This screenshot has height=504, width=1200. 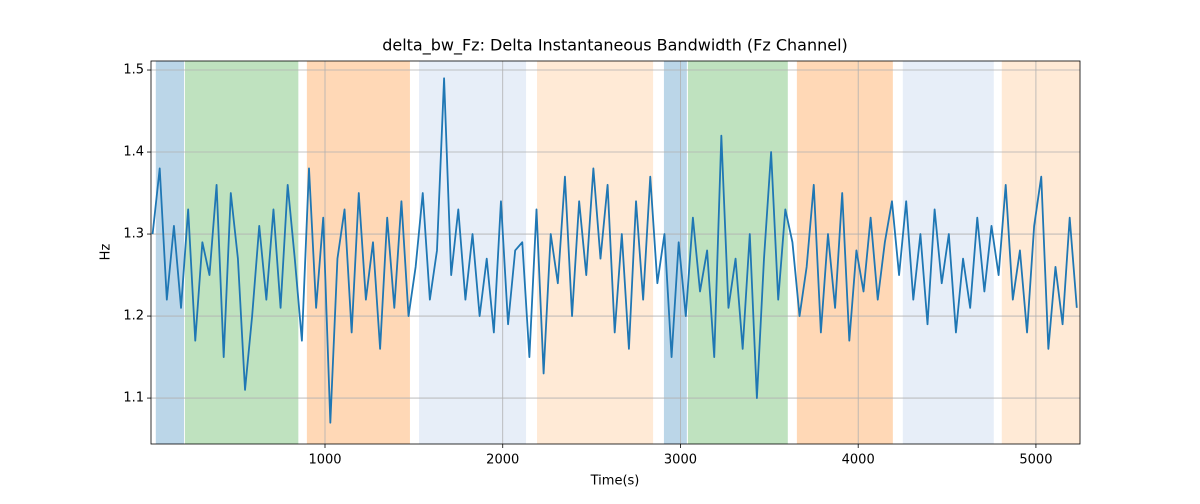 What do you see at coordinates (502, 460) in the screenshot?
I see `x-tick-label: 2000` at bounding box center [502, 460].